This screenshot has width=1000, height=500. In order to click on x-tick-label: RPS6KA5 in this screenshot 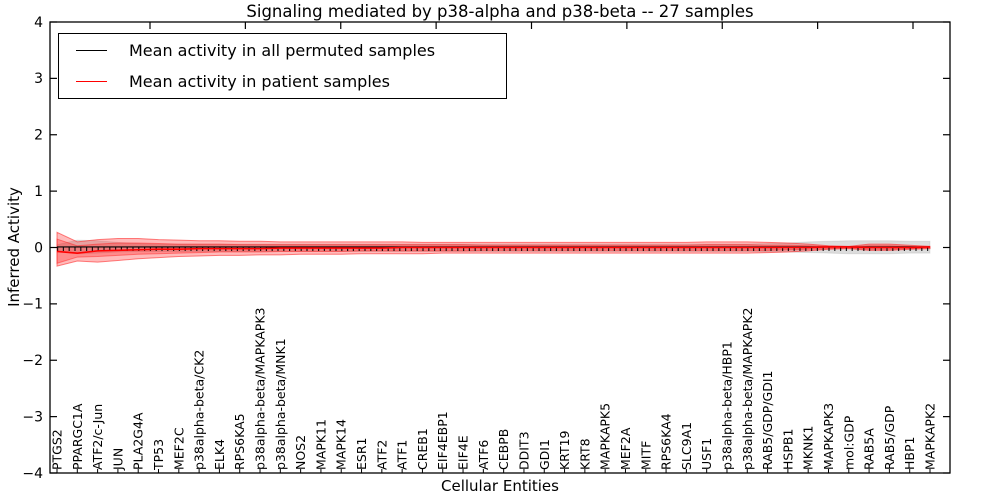, I will do `click(239, 441)`.